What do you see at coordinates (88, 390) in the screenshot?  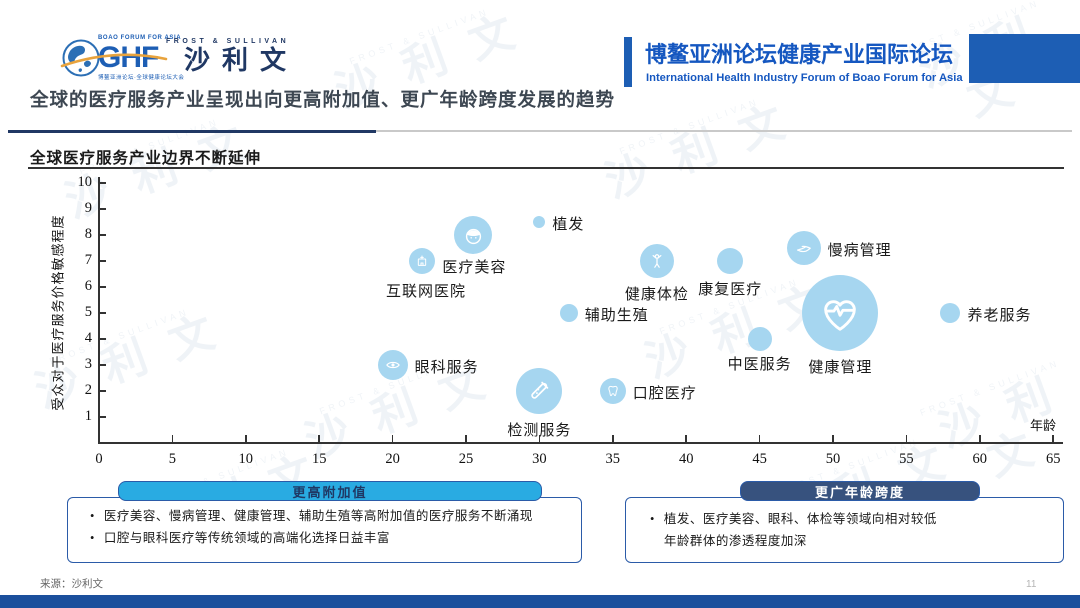 I see `y-tick-label: 2` at bounding box center [88, 390].